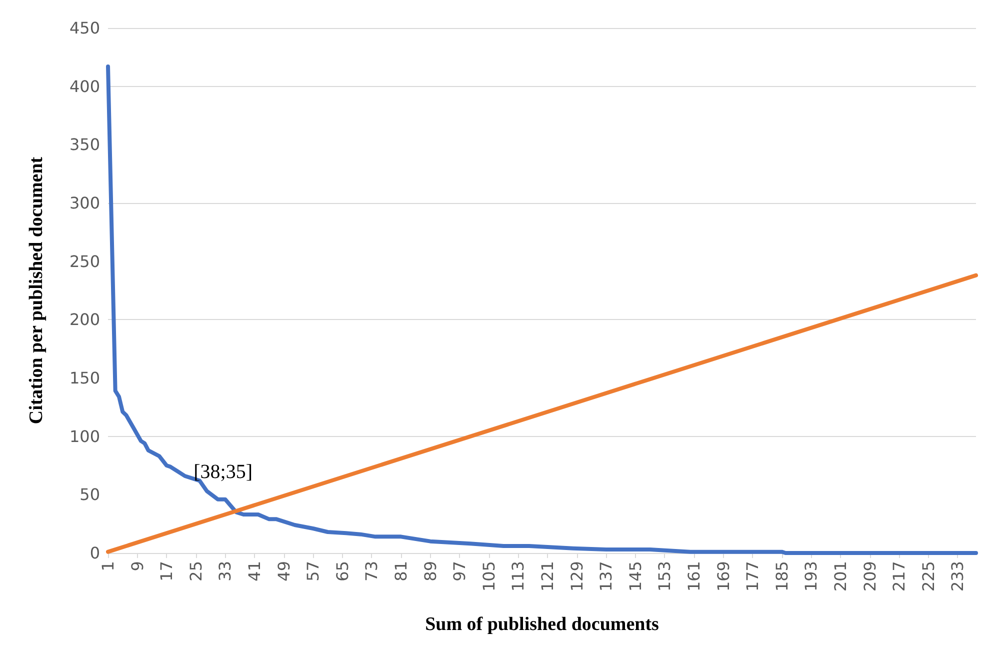  I want to click on y-tick-label: 250, so click(84, 261).